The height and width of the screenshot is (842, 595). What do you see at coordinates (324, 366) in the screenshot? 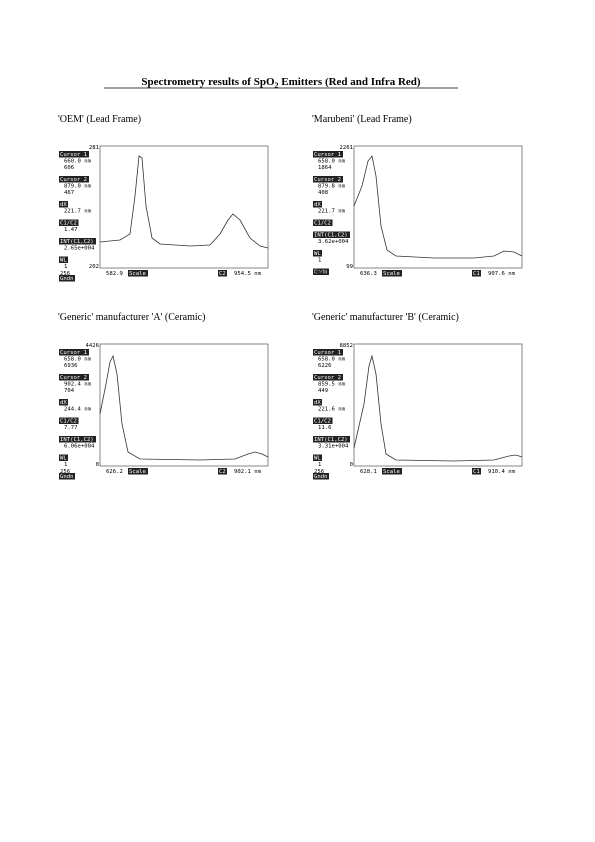
I see `readout-value: 6226` at bounding box center [324, 366].